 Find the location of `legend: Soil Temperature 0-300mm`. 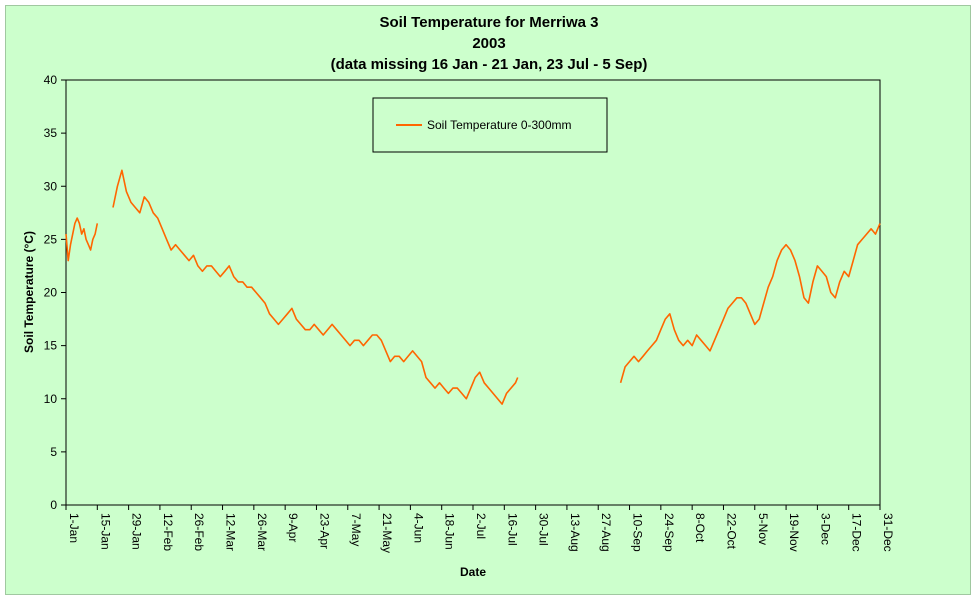

legend: Soil Temperature 0-300mm is located at coordinates (490, 125).